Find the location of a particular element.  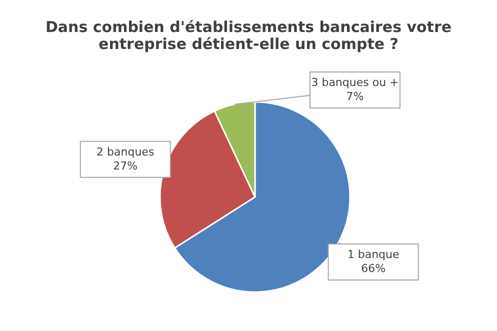

data-label: 66% is located at coordinates (373, 269).